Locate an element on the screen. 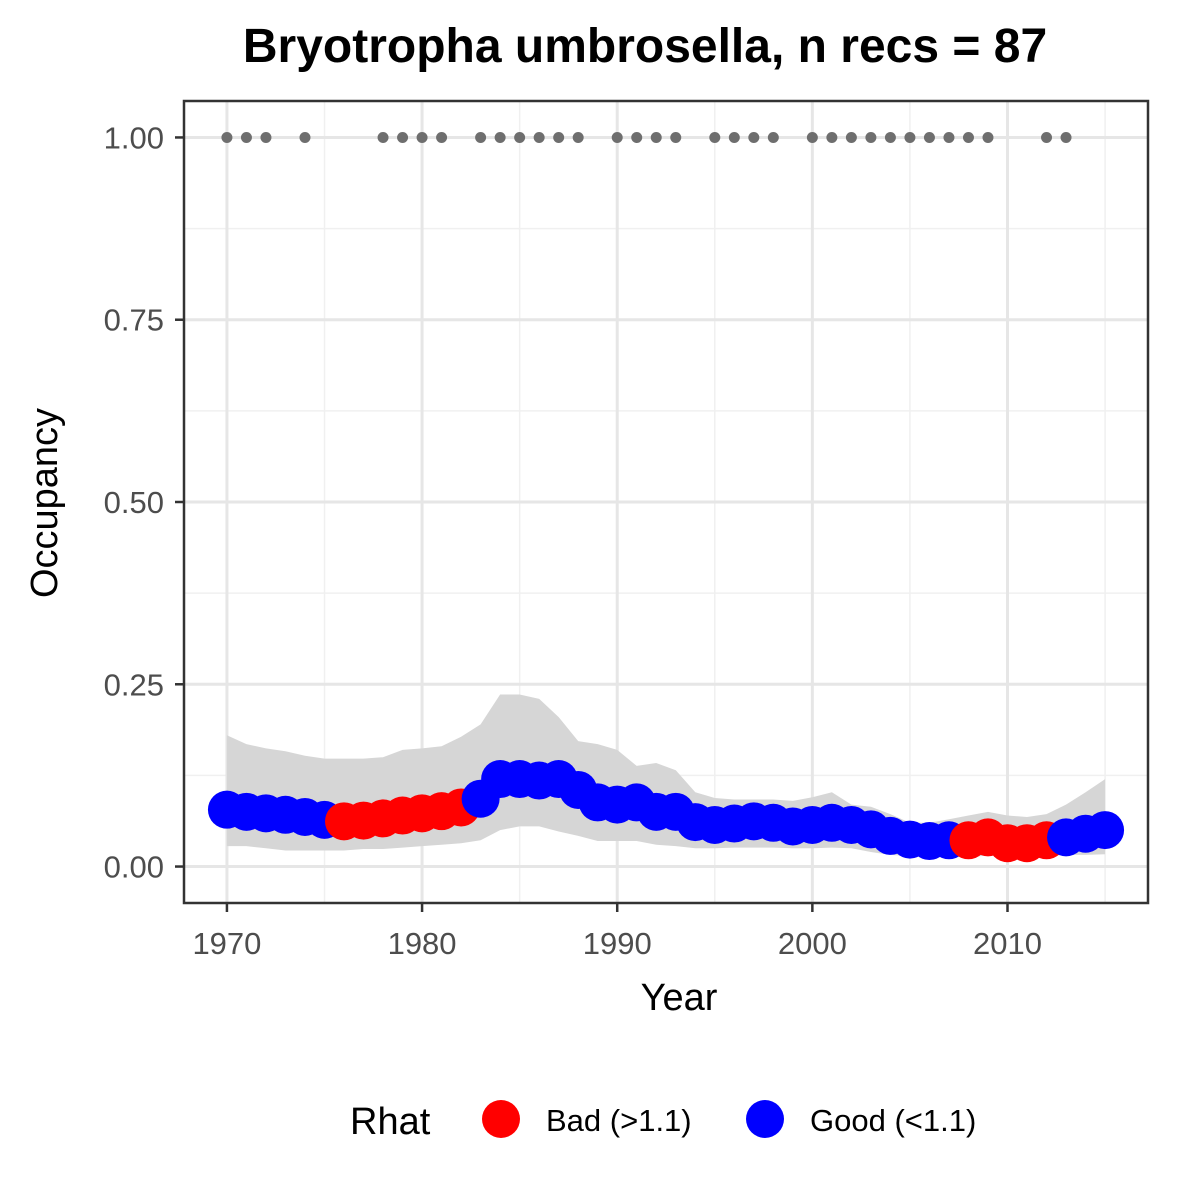 This screenshot has width=1200, height=1200. y-axis-label: Occupancy is located at coordinates (45, 503).